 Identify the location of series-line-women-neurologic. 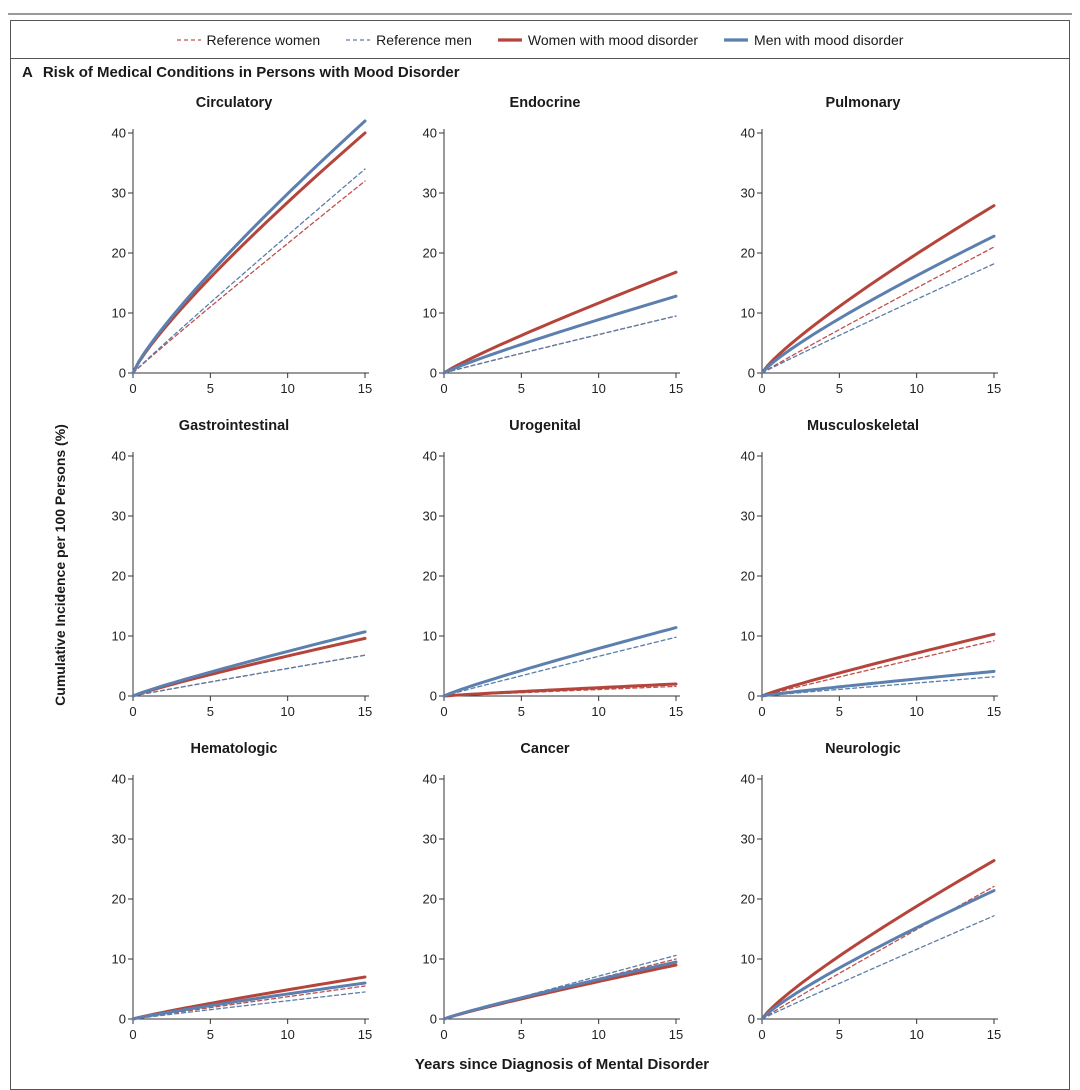
(878, 940).